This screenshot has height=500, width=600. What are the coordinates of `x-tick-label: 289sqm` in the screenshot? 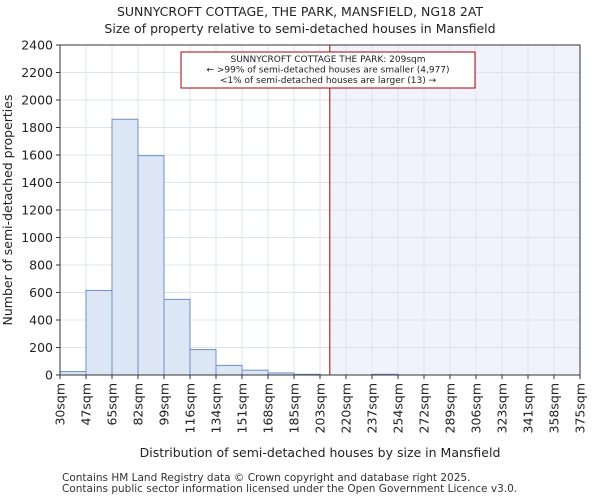 It's located at (450, 408).